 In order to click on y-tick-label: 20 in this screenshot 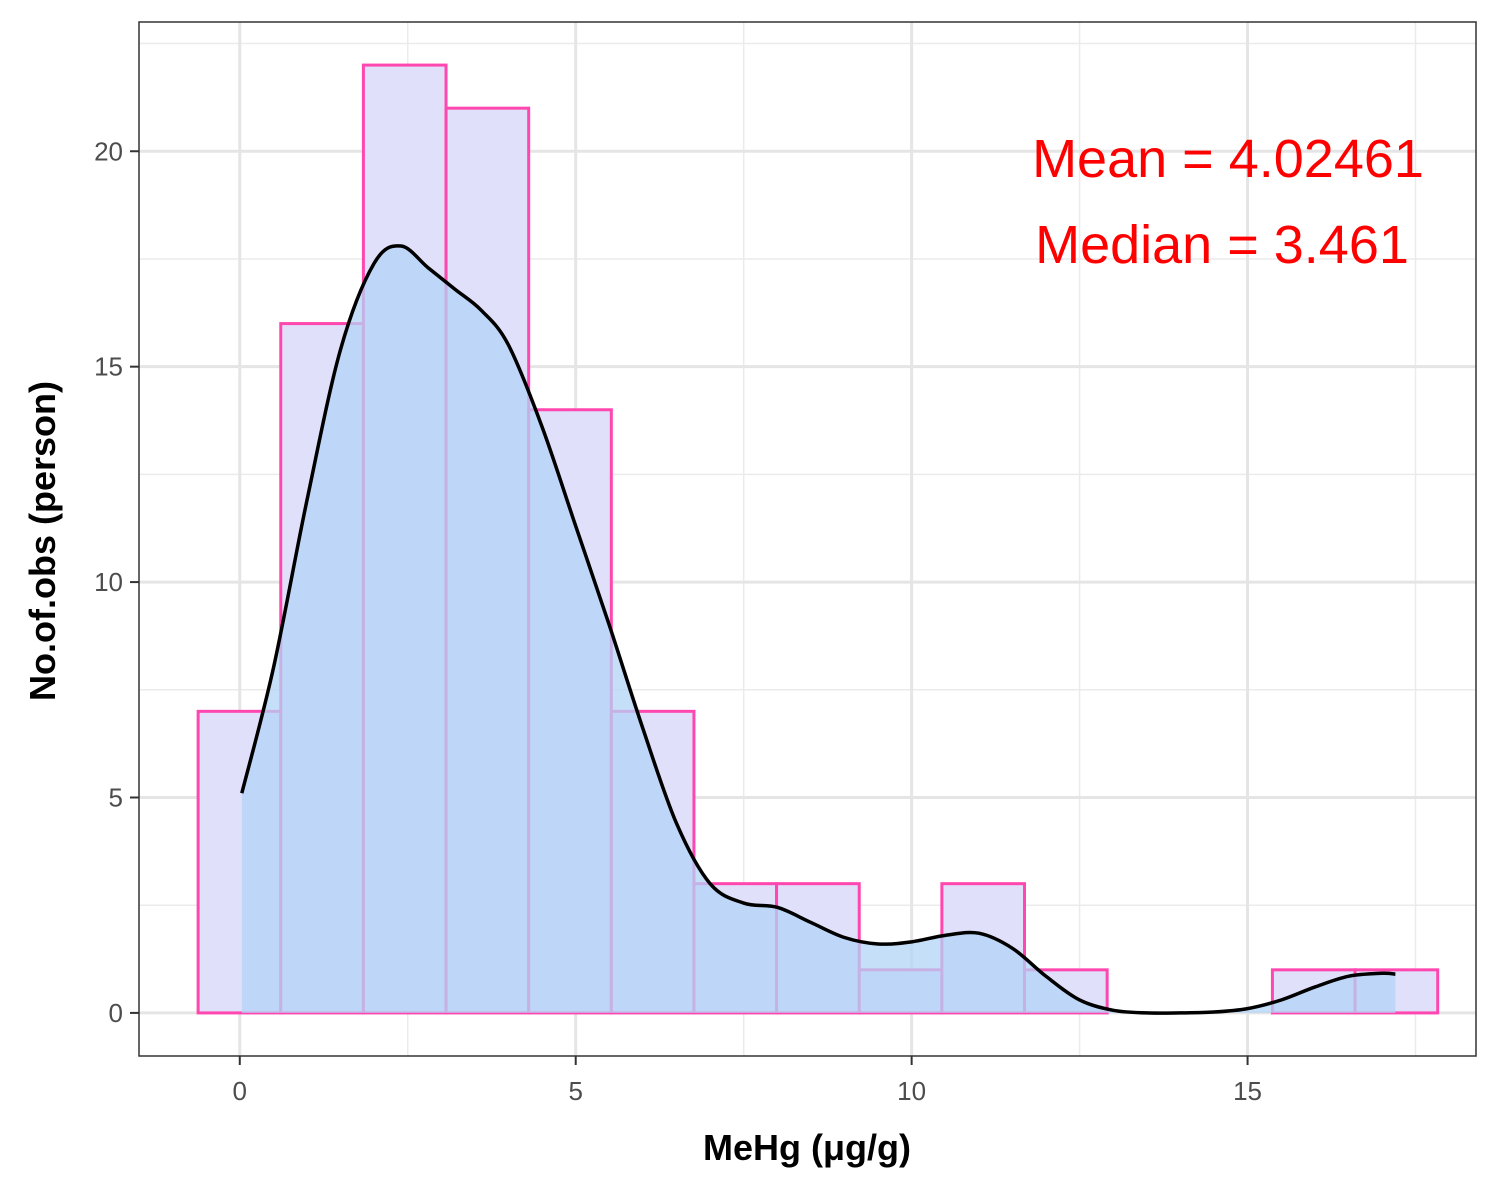, I will do `click(108, 151)`.